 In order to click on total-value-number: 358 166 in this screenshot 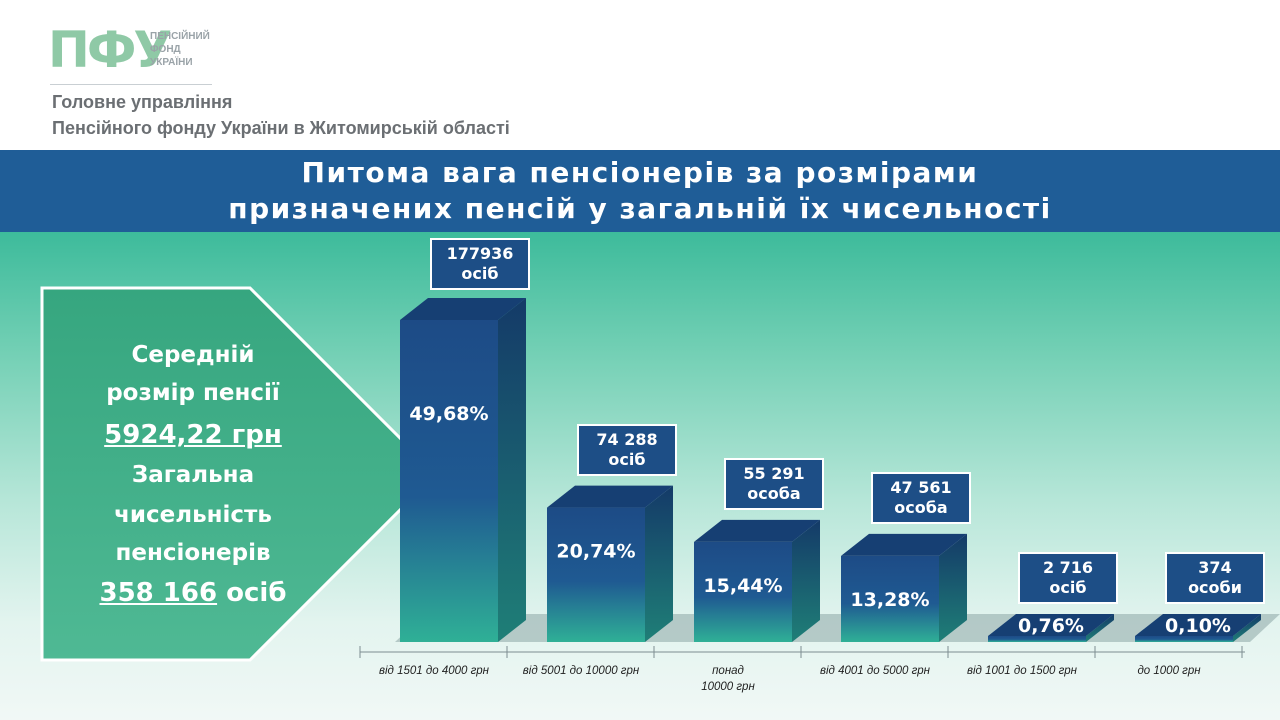, I will do `click(158, 593)`.